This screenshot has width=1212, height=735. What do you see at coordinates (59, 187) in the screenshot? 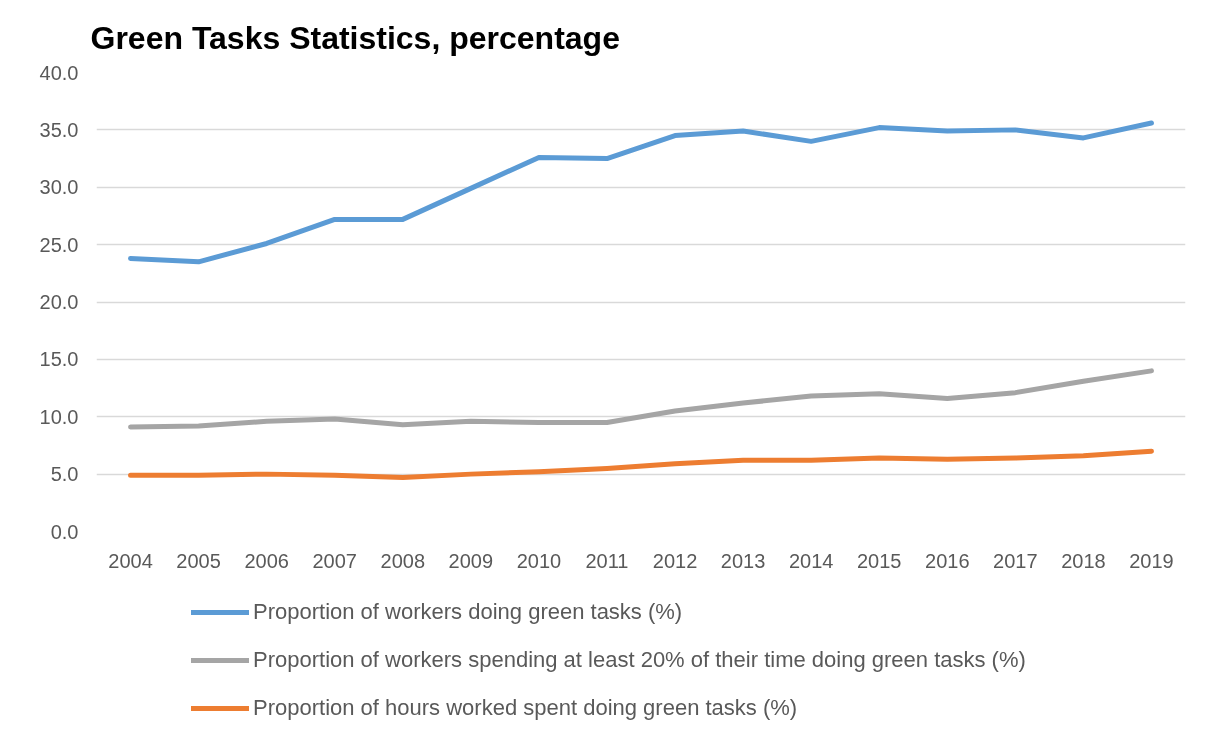
I see `y-tick-label: 30.0` at bounding box center [59, 187].